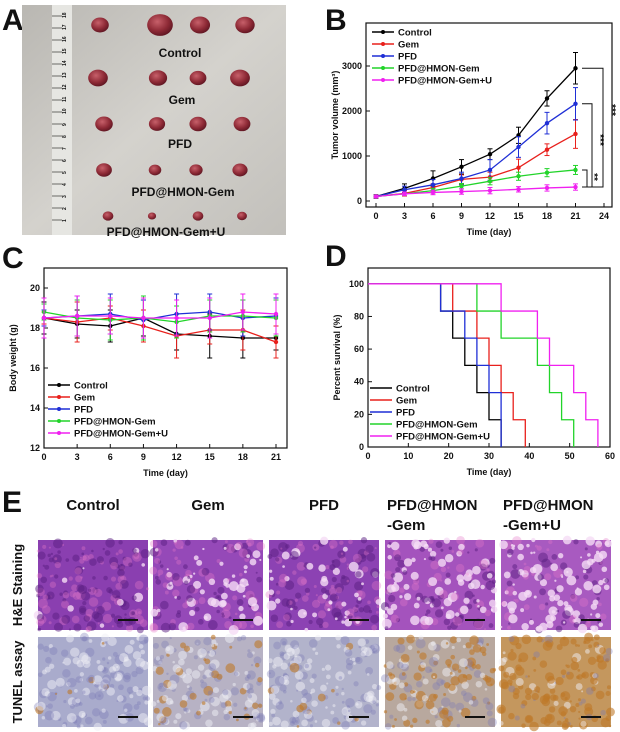 The width and height of the screenshot is (620, 732). I want to click on x-tick-label: 15, so click(518, 216).